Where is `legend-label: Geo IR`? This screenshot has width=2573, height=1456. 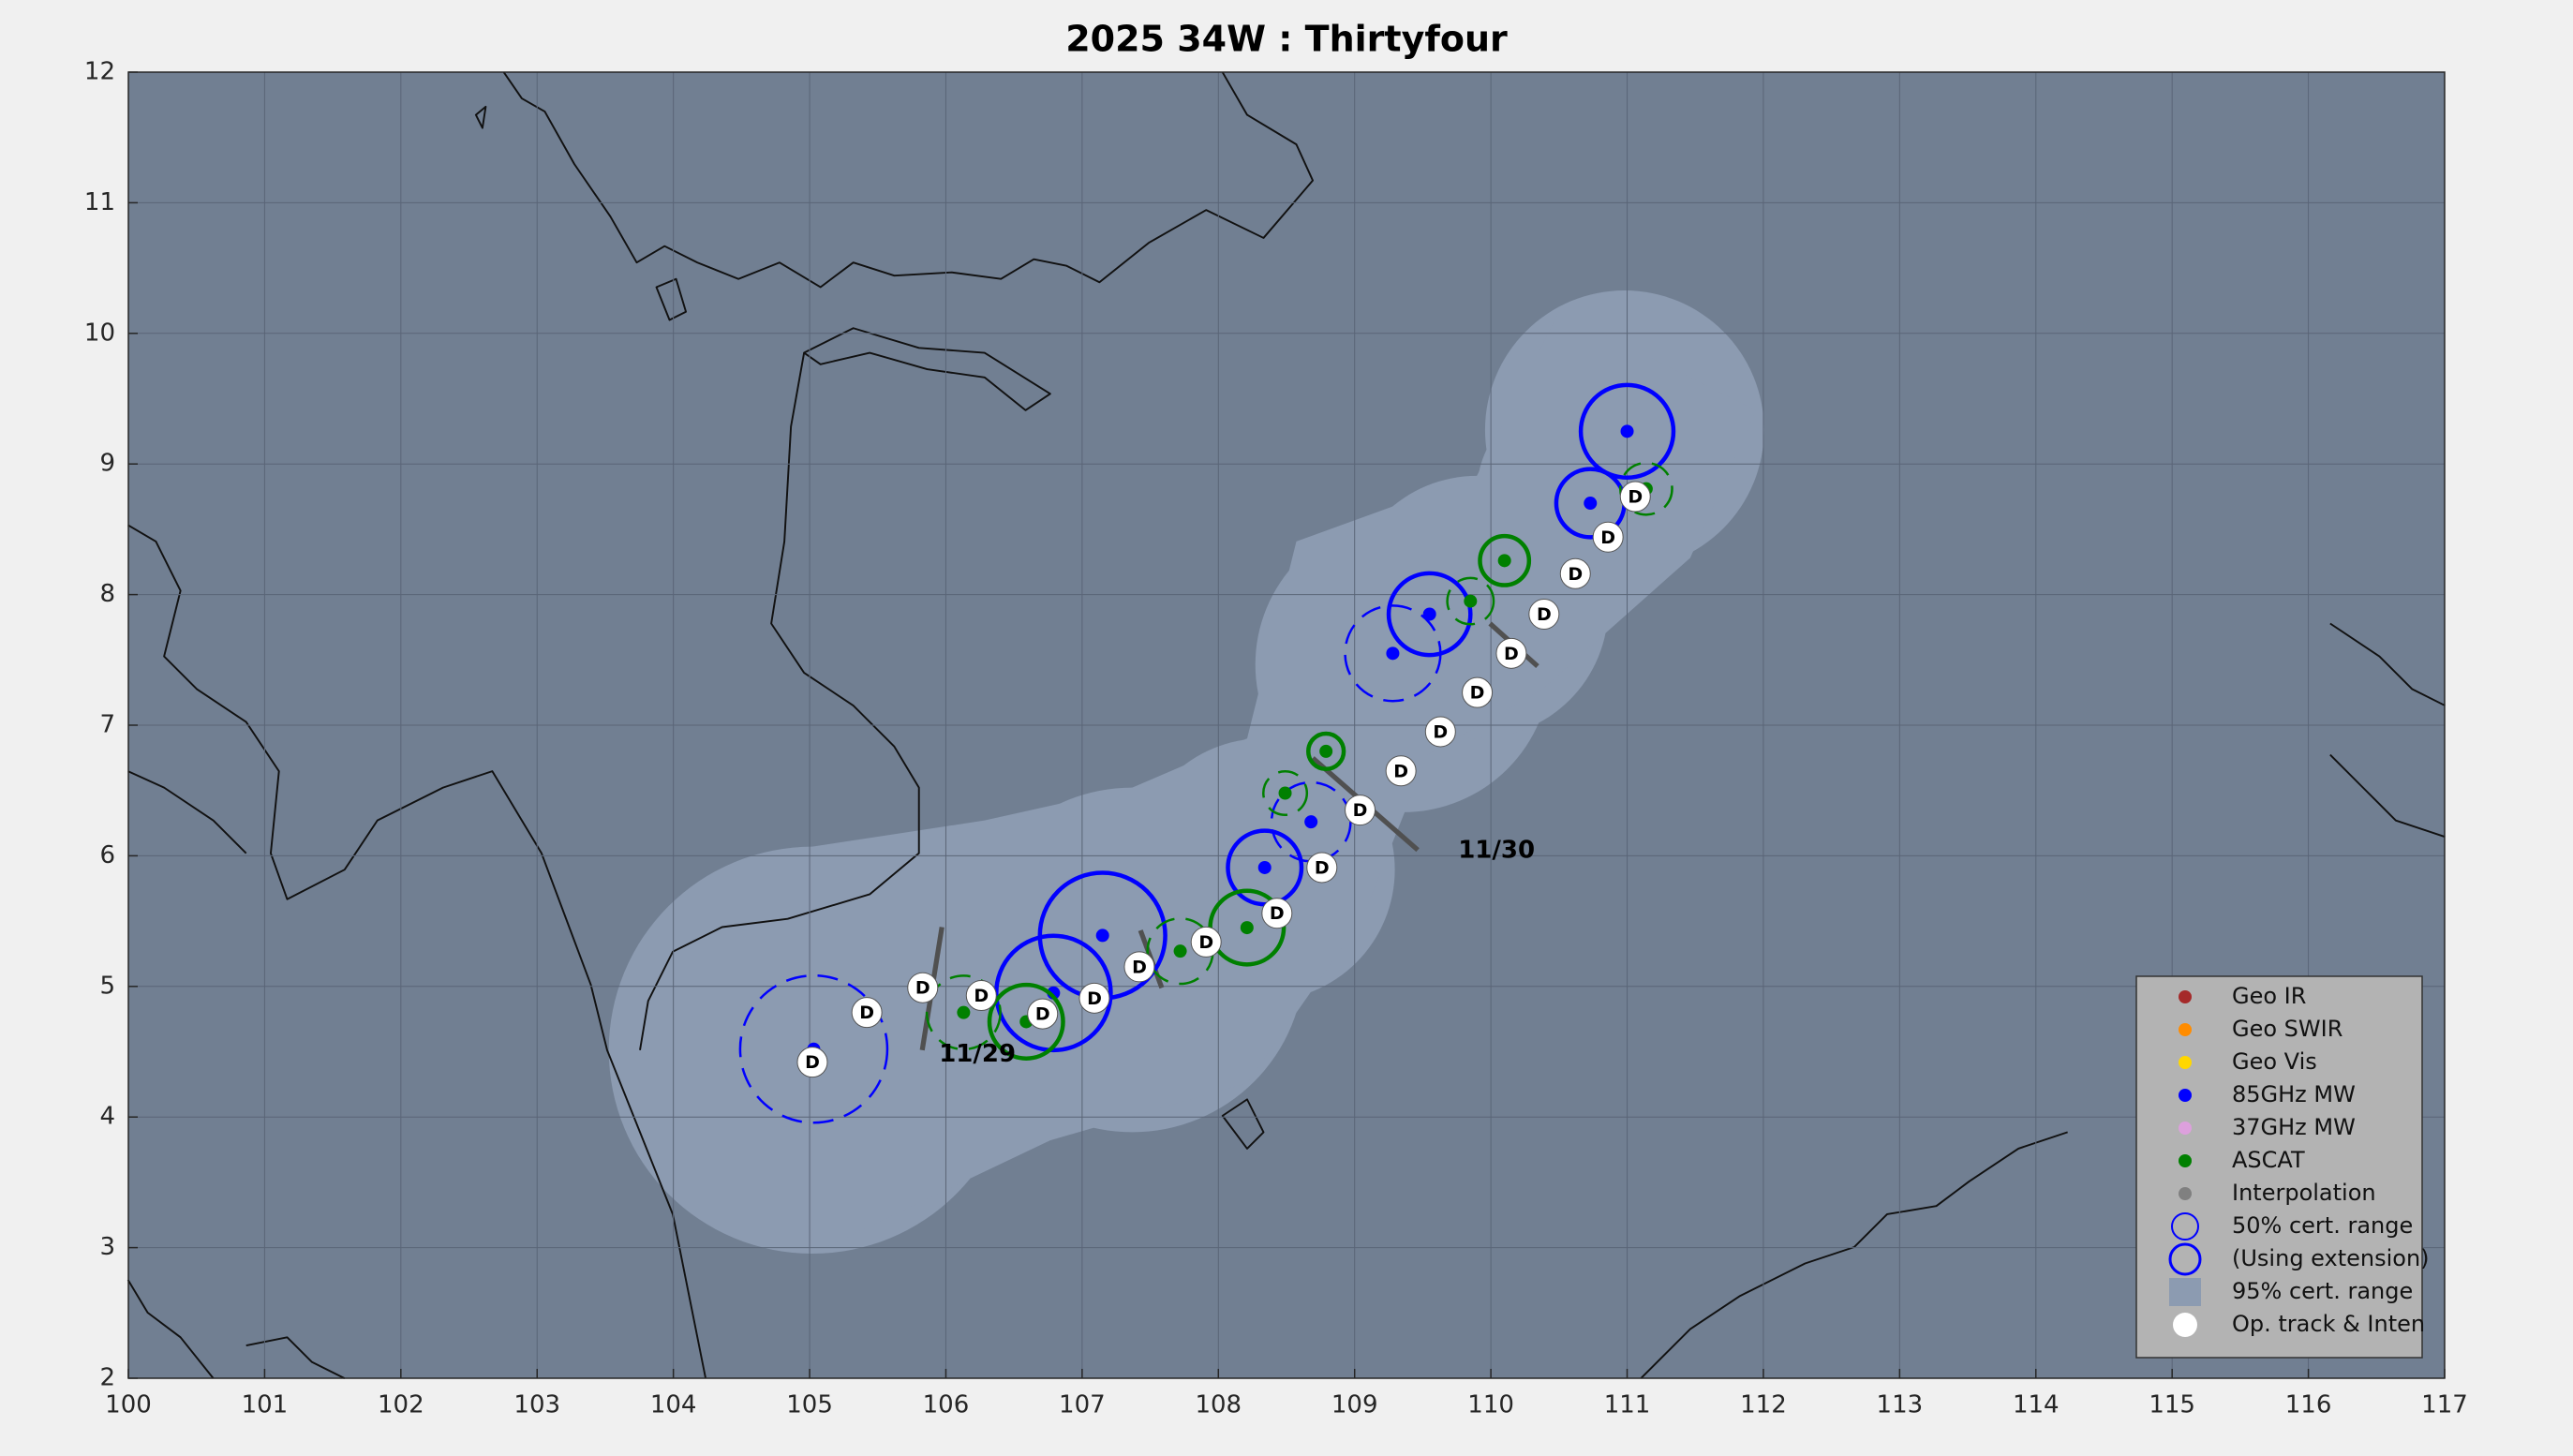
legend-label: Geo IR is located at coordinates (2269, 996).